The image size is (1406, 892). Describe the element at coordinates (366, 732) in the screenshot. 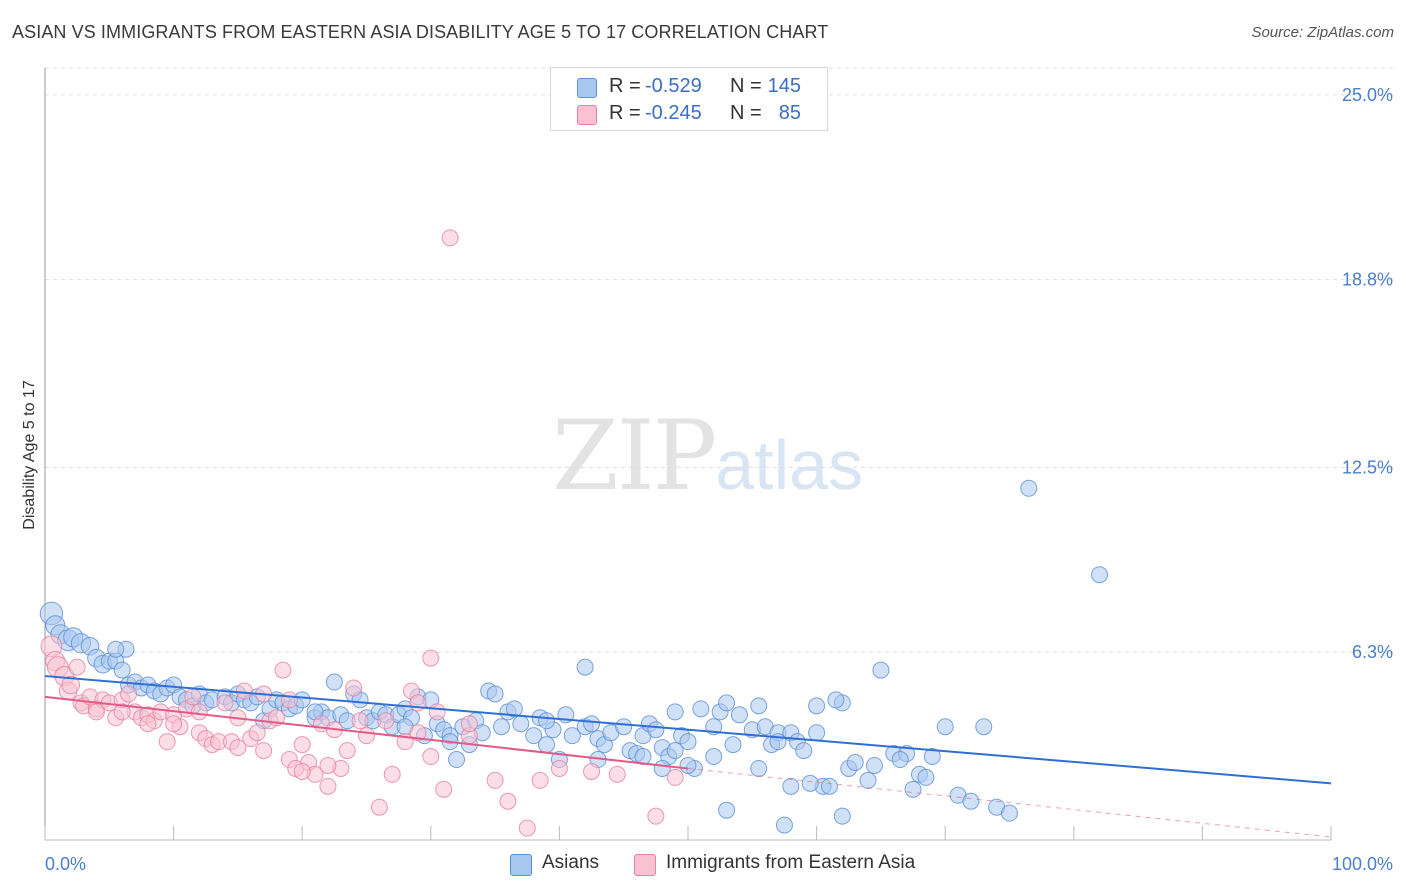

I see `trend-line-immigrants` at that location.